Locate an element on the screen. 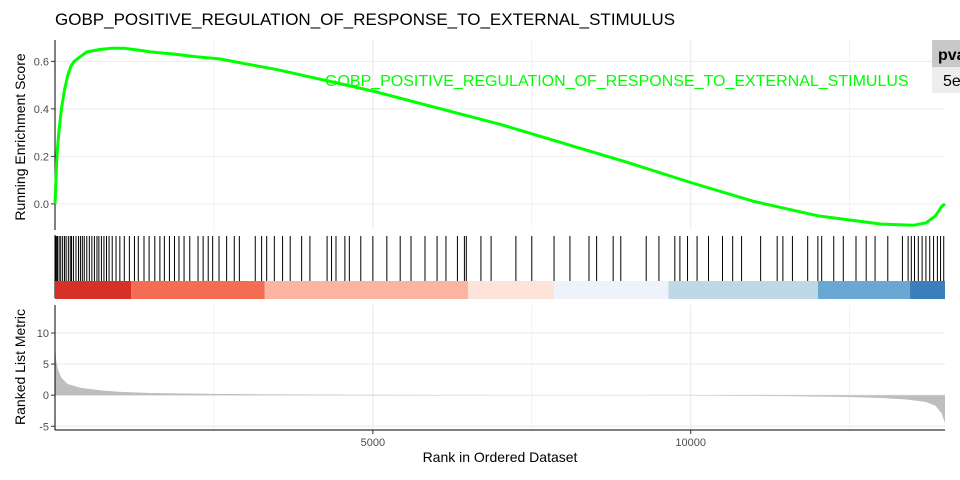 Image resolution: width=960 pixels, height=480 pixels. enrichment-y-tick-label: 0.0 is located at coordinates (41, 205).